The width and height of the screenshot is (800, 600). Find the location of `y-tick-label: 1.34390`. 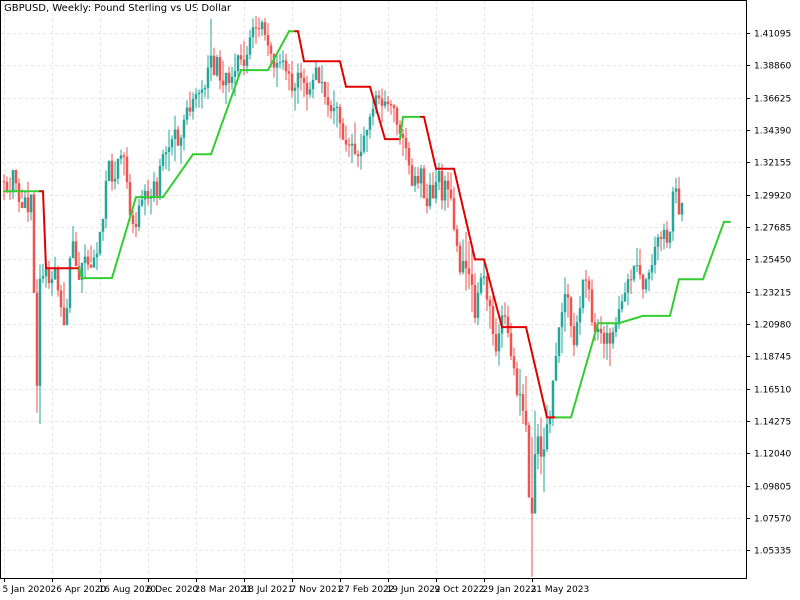

y-tick-label: 1.34390 is located at coordinates (772, 132).